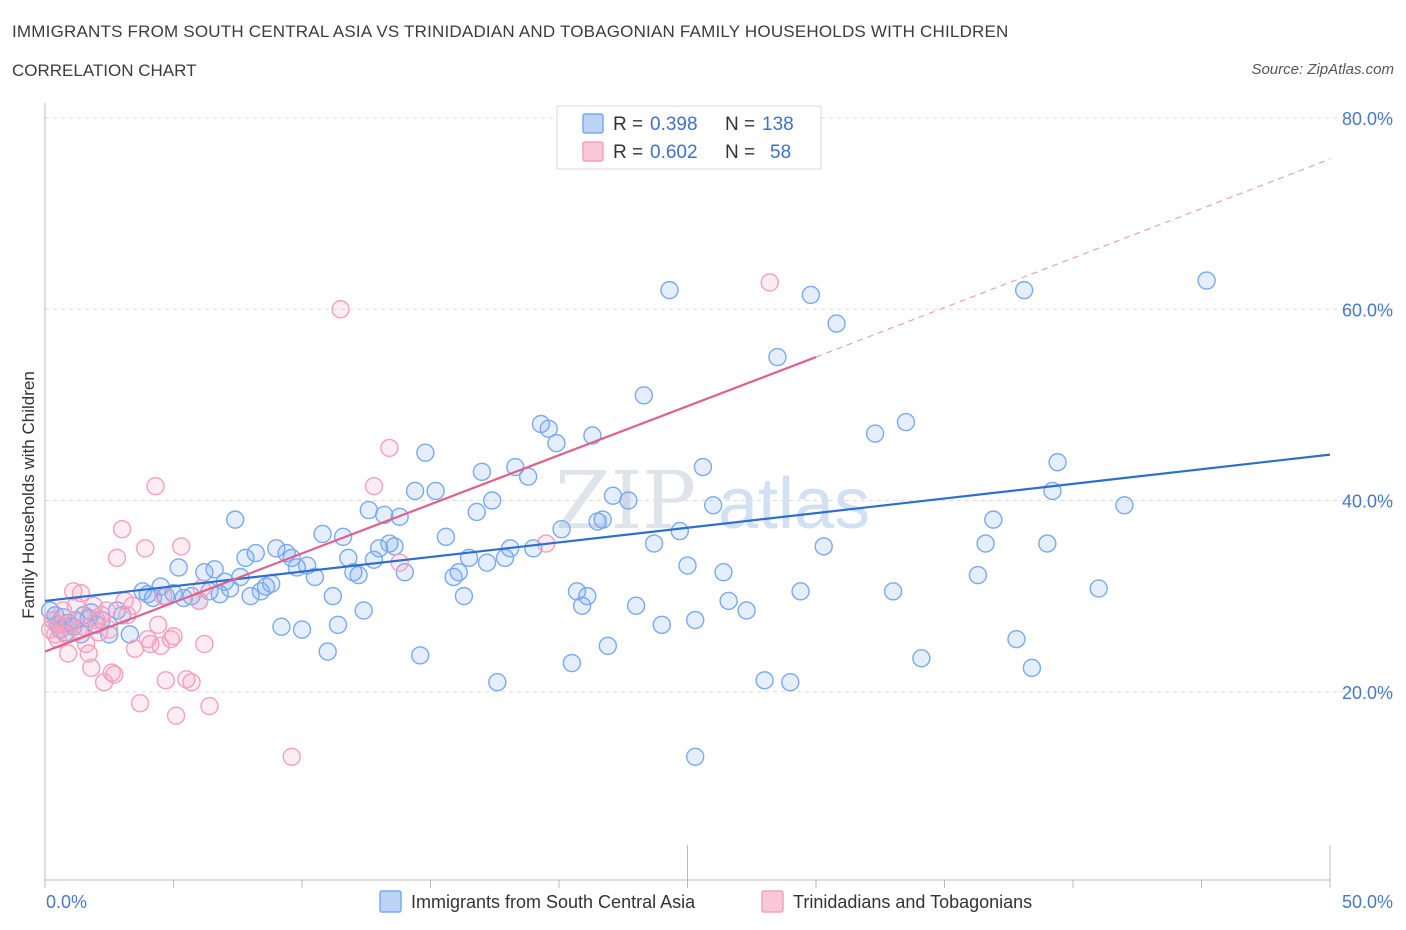  What do you see at coordinates (1367, 693) in the screenshot?
I see `y-tick-label: 20.0%` at bounding box center [1367, 693].